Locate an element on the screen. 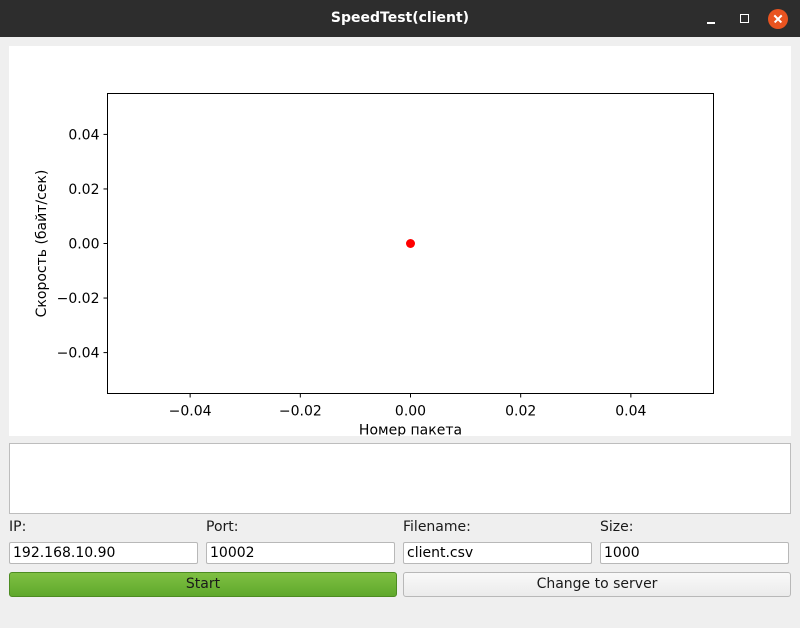 The image size is (800, 628). change-to-server-button: Change to server is located at coordinates (597, 584).